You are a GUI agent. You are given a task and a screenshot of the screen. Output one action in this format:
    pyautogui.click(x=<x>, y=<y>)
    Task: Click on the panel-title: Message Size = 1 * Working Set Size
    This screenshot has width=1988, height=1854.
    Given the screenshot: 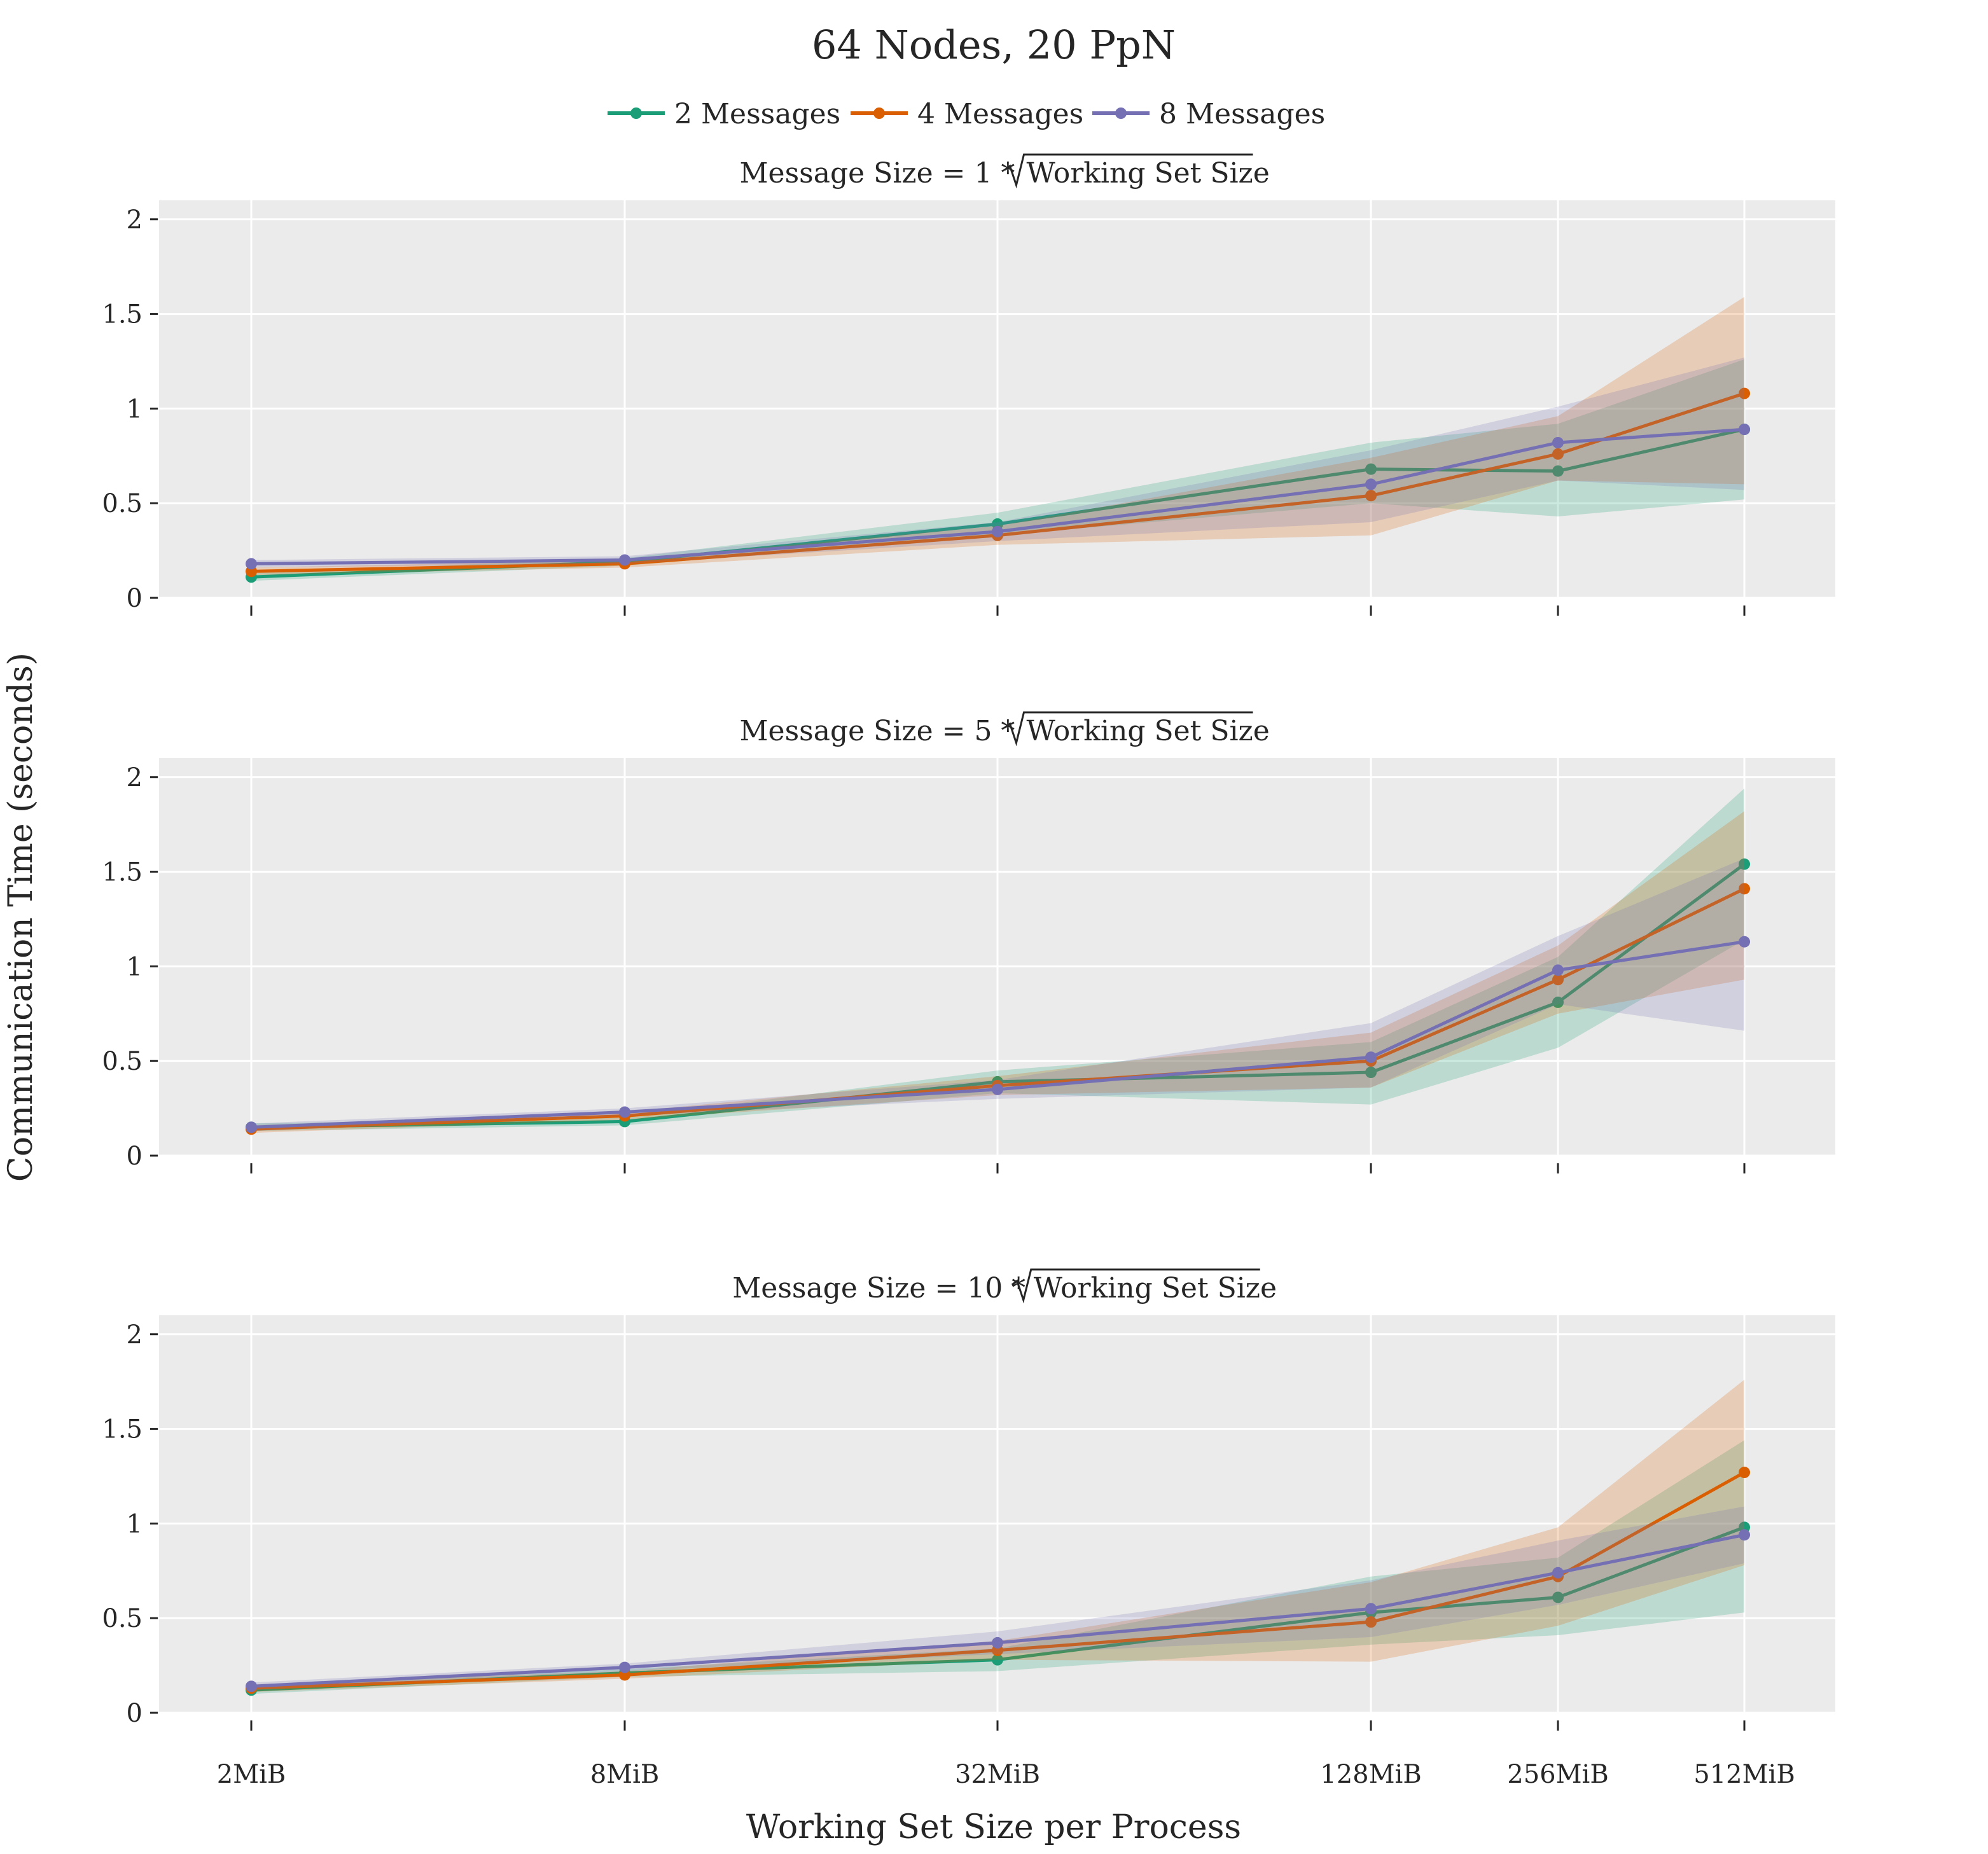 What is the action you would take?
    pyautogui.click(x=1005, y=172)
    